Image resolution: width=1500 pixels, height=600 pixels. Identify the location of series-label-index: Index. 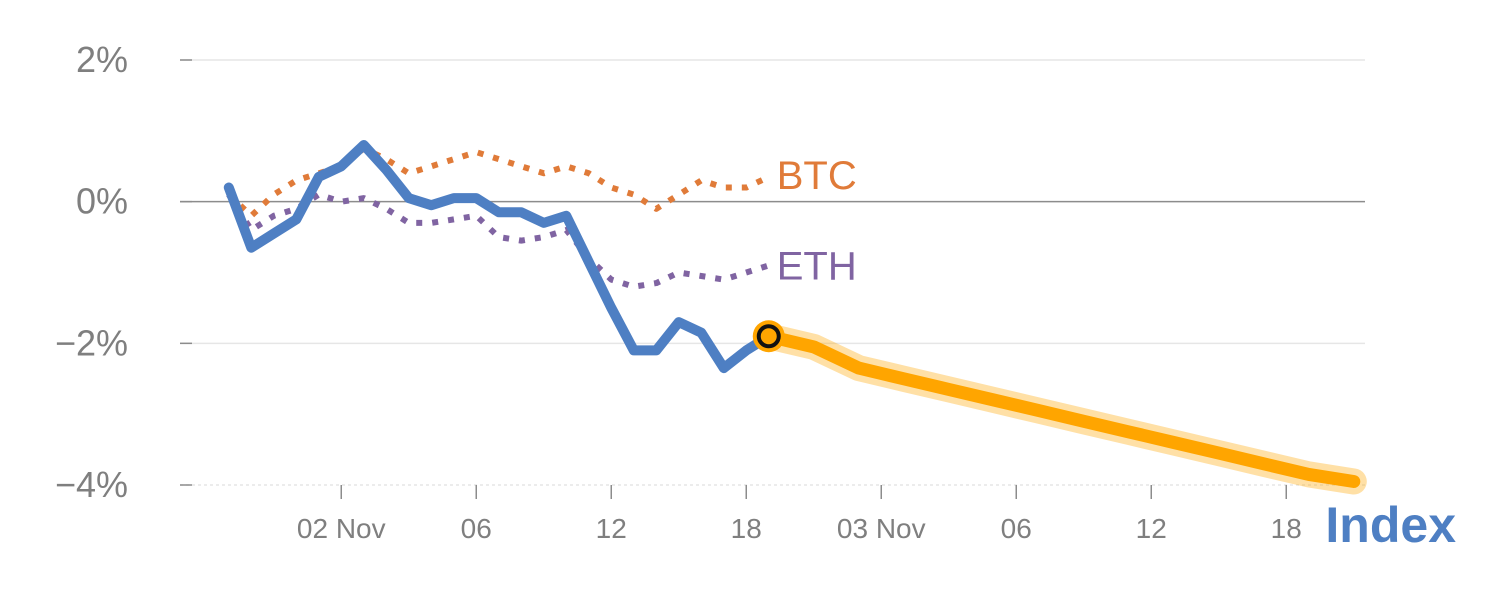
(1390, 525).